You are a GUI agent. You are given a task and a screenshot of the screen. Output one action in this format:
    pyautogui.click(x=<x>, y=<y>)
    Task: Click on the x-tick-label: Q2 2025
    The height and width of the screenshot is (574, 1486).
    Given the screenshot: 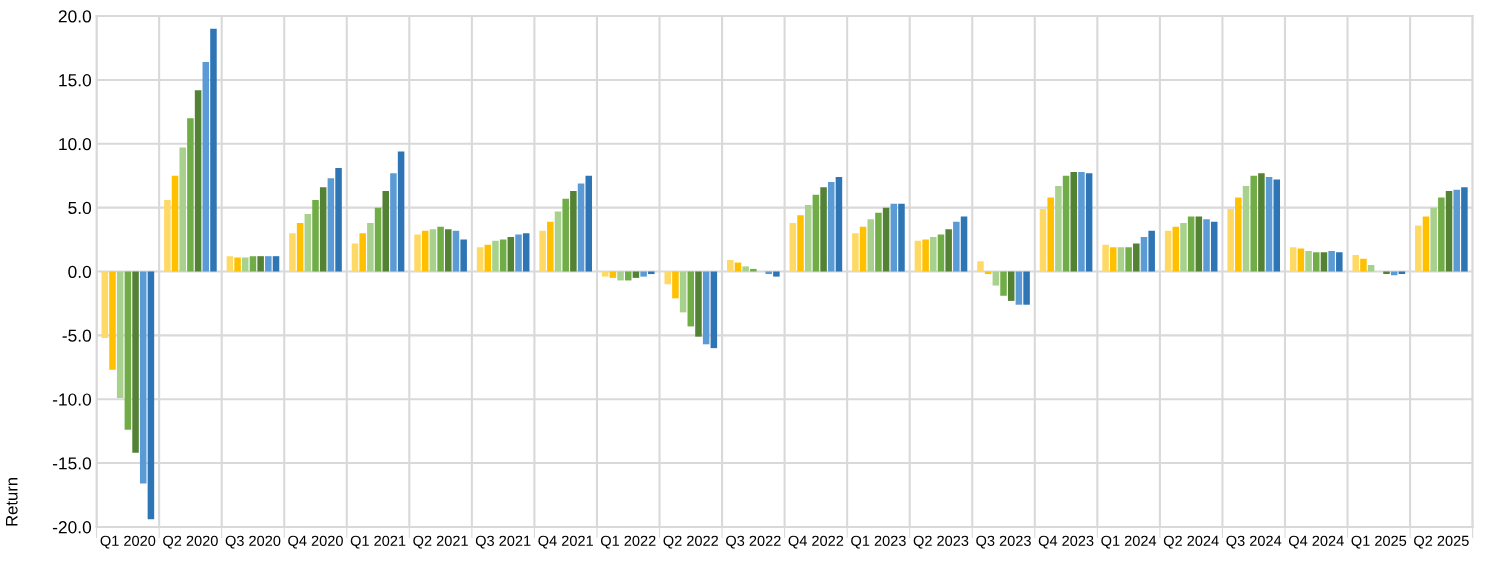 What is the action you would take?
    pyautogui.click(x=1441, y=542)
    